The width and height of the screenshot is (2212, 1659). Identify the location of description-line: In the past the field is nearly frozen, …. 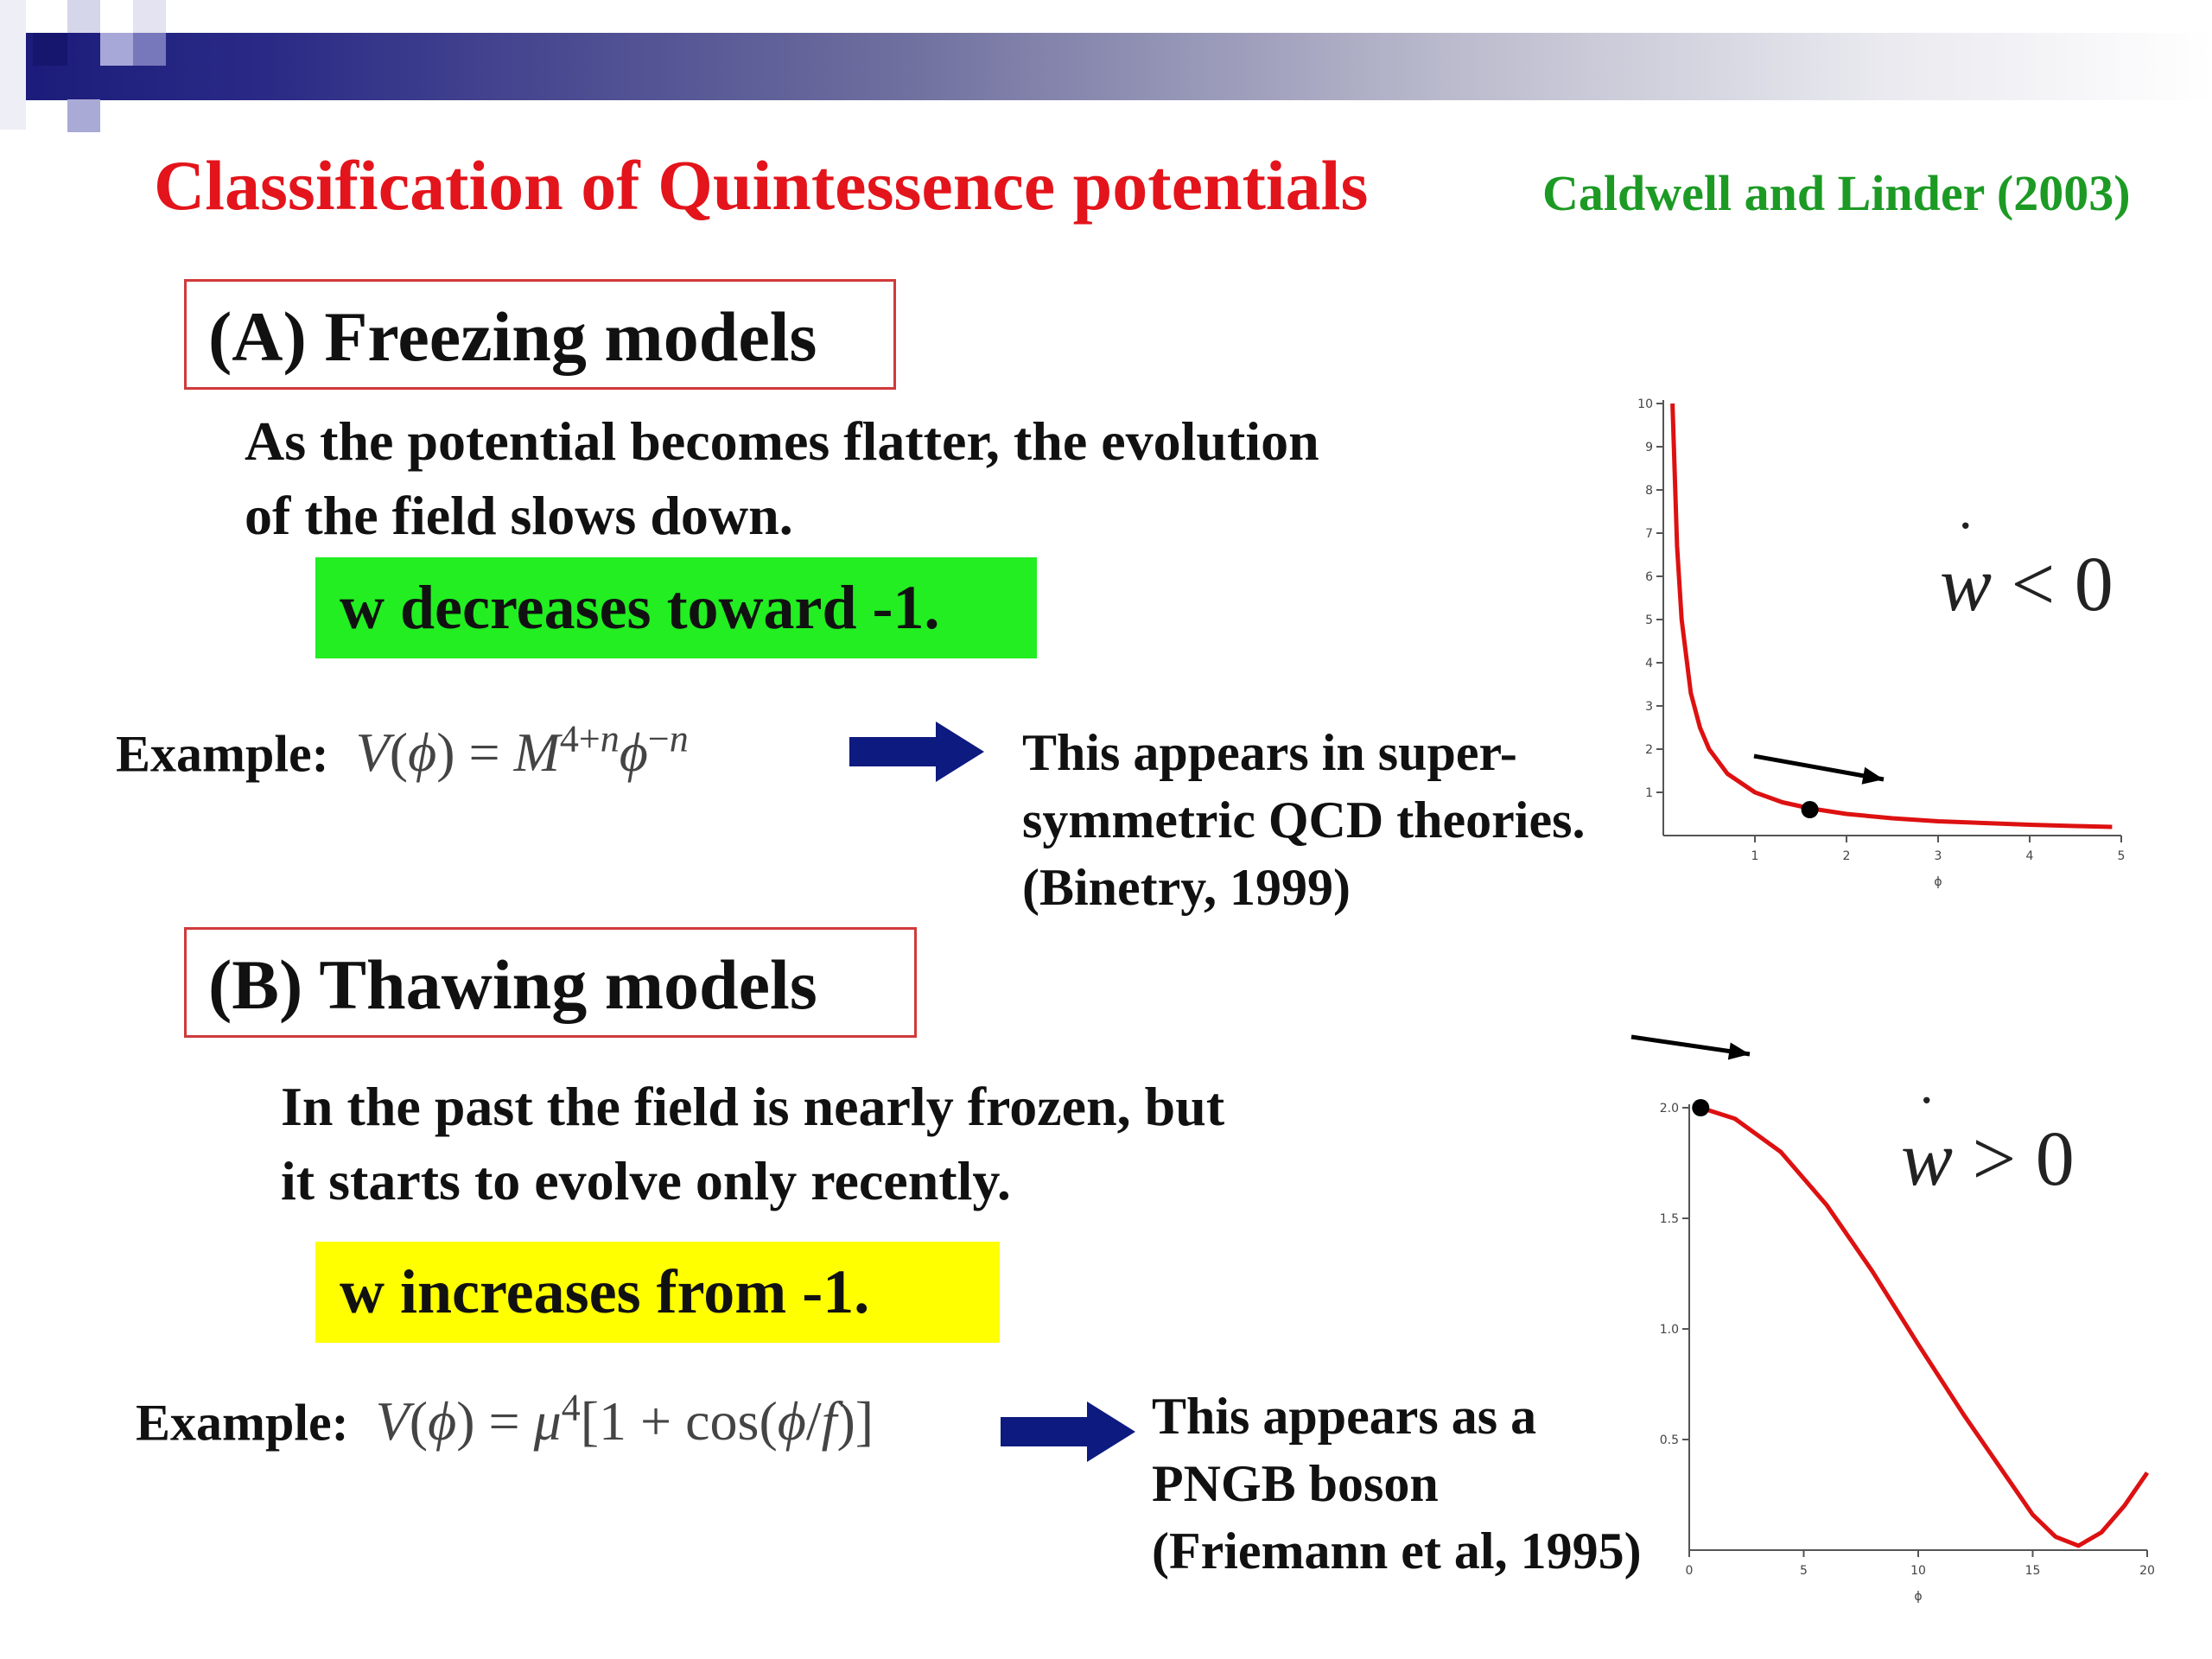
(753, 1106).